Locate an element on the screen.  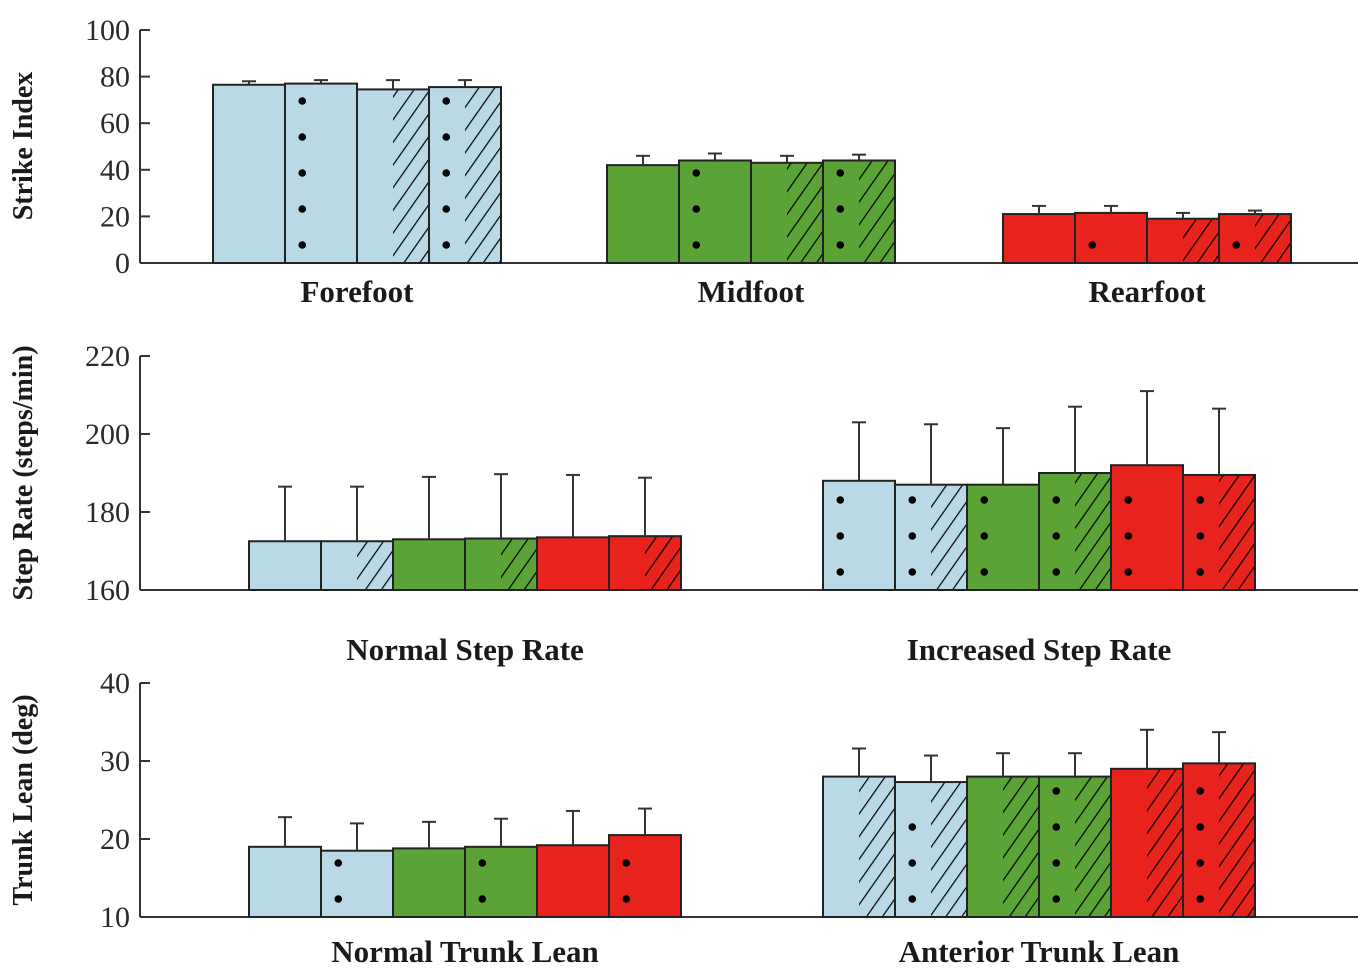
category-label: Normal Trunk Lean is located at coordinates (465, 951).